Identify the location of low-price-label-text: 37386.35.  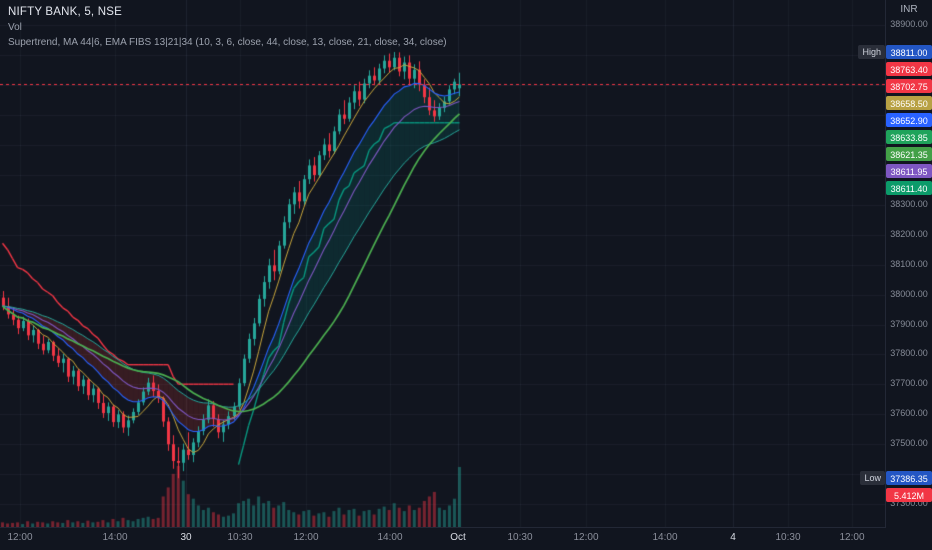
(909, 479).